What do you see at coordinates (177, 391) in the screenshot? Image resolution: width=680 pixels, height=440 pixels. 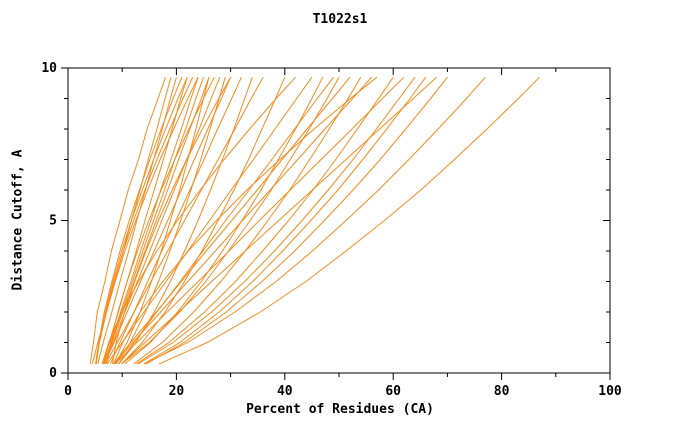 I see `x-tick-label: 20` at bounding box center [177, 391].